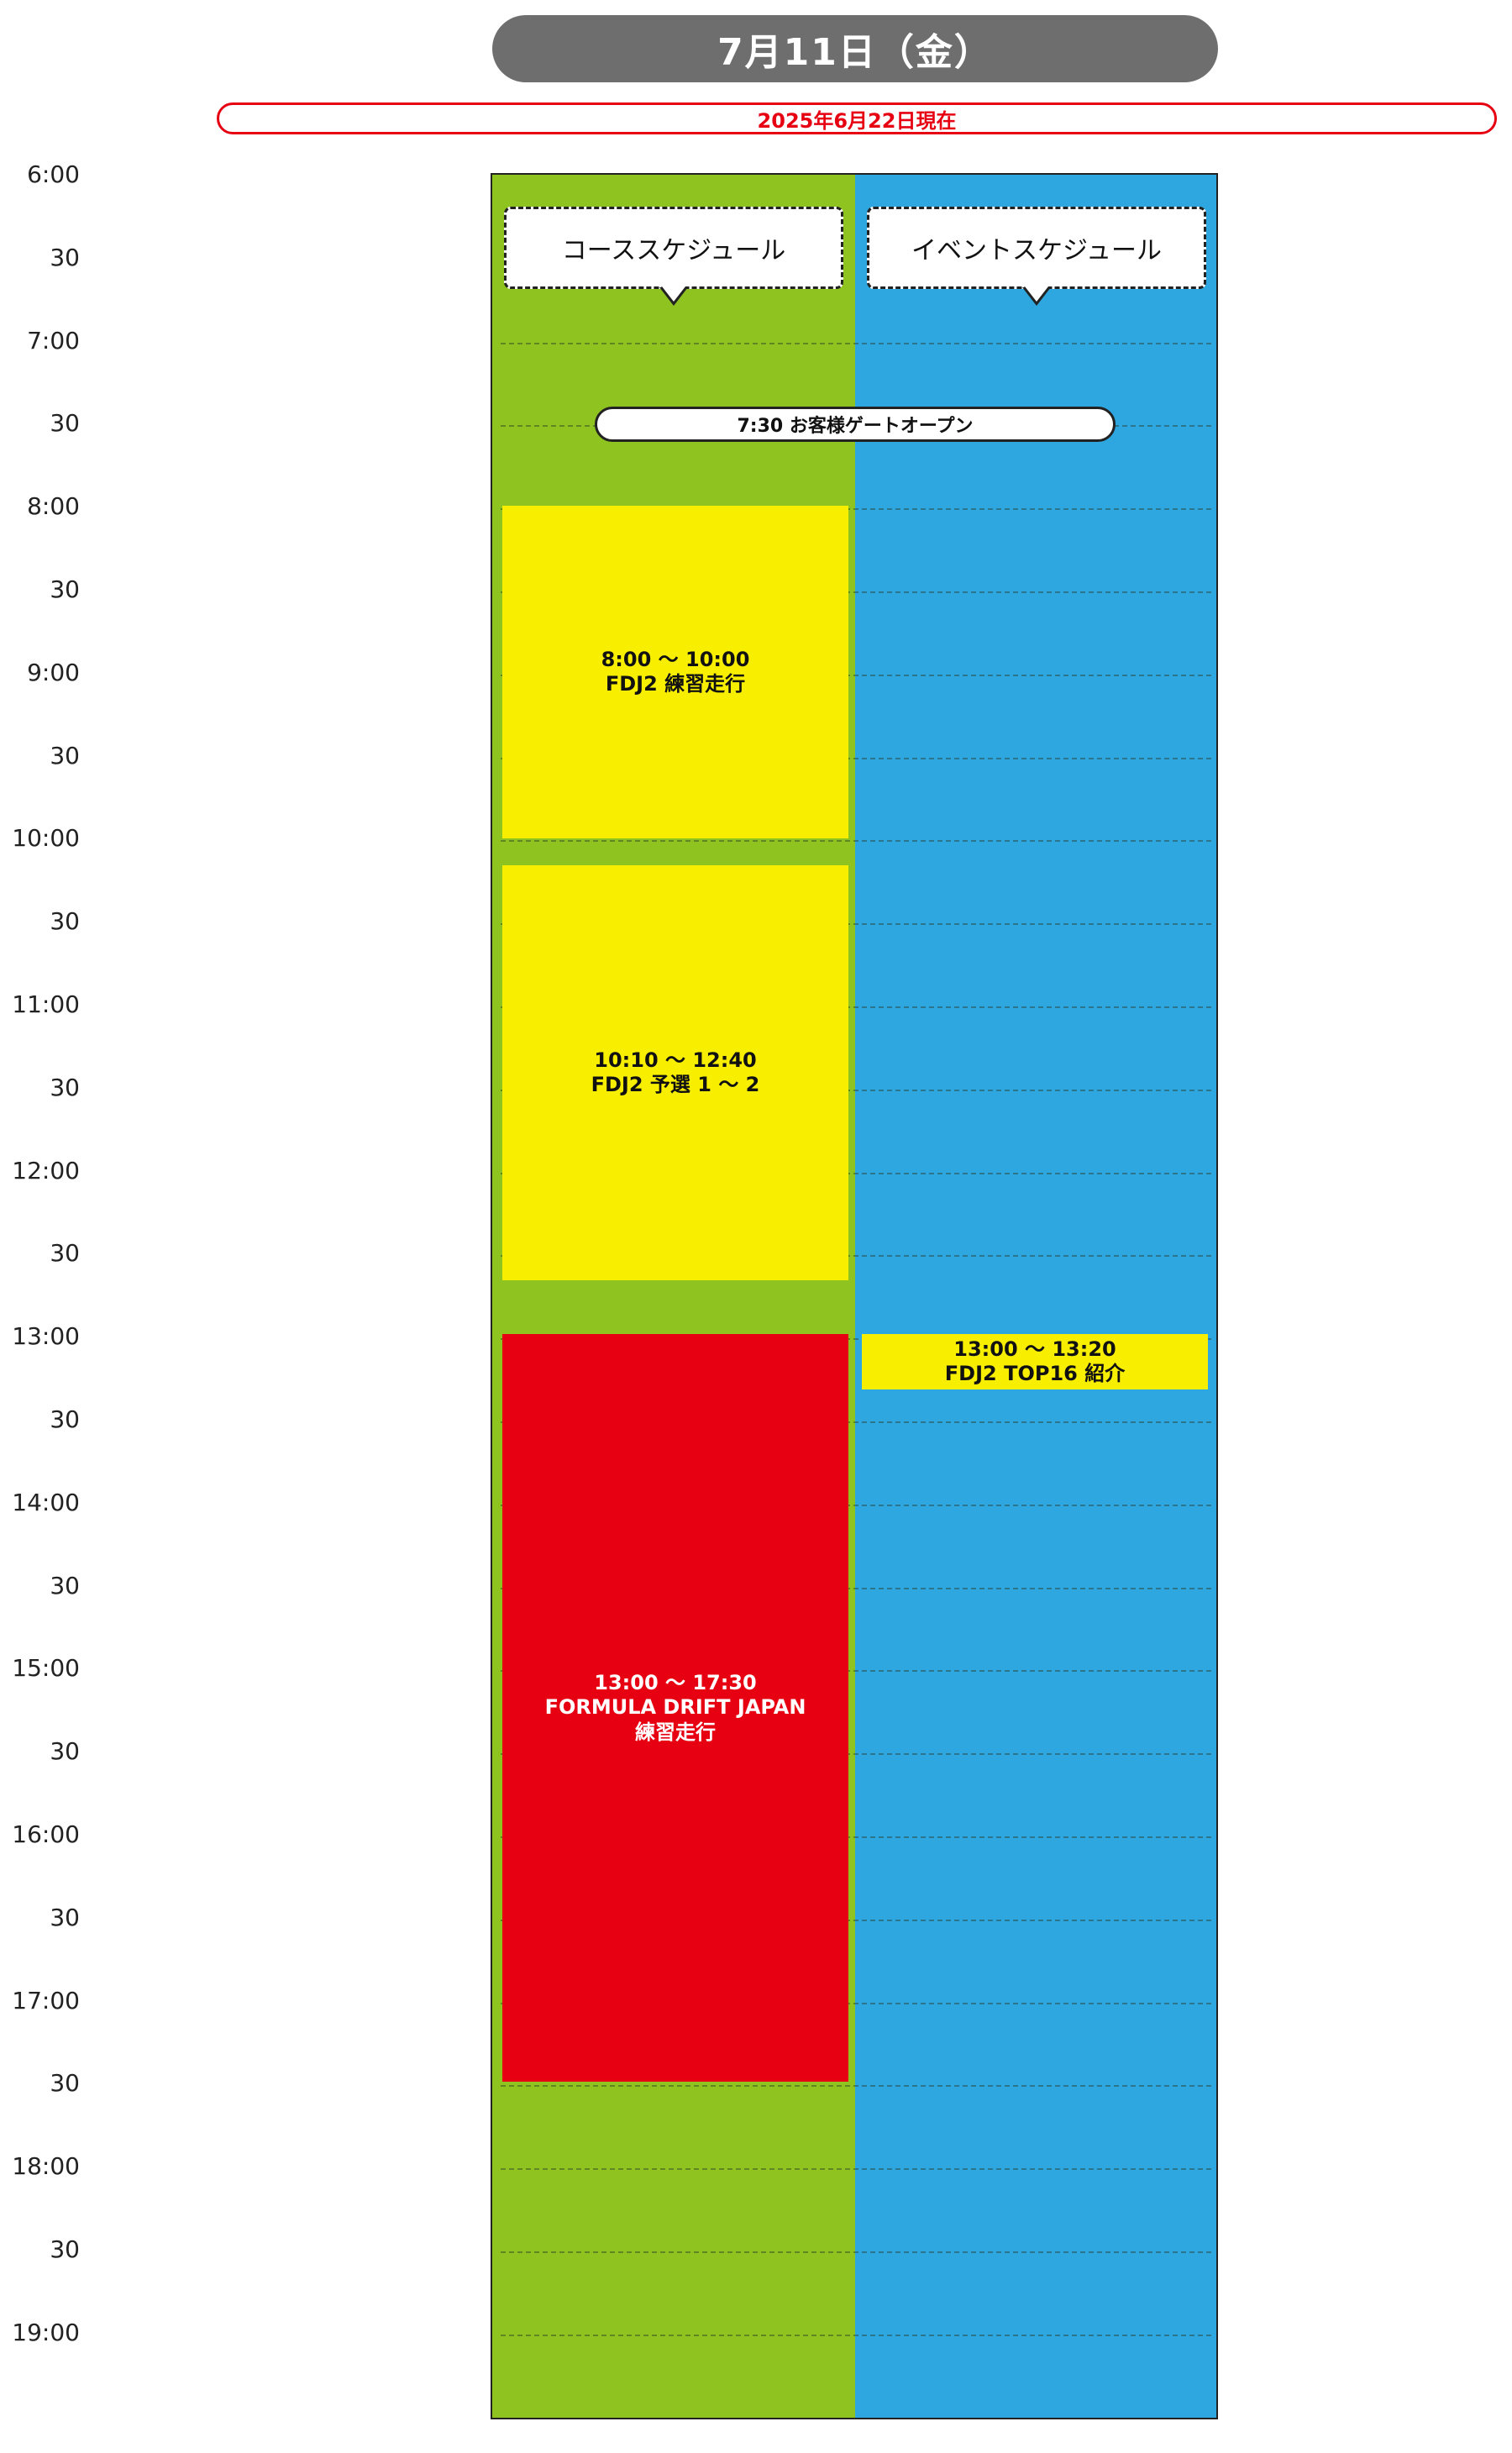 This screenshot has width=1512, height=2453. I want to click on course-block-time: 8:00 ～ 10:00, so click(675, 659).